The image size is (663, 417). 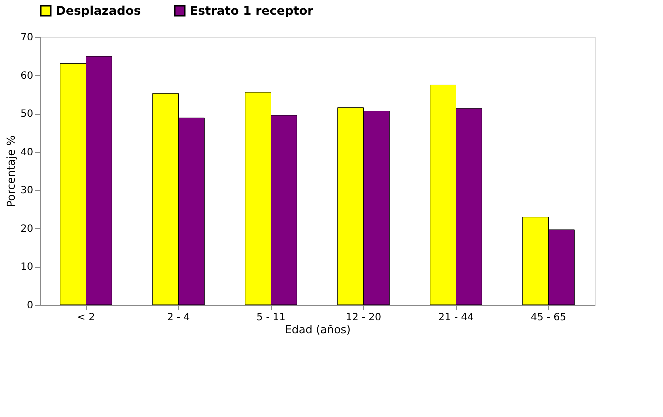 What do you see at coordinates (27, 114) in the screenshot?
I see `y-tick-label: 50` at bounding box center [27, 114].